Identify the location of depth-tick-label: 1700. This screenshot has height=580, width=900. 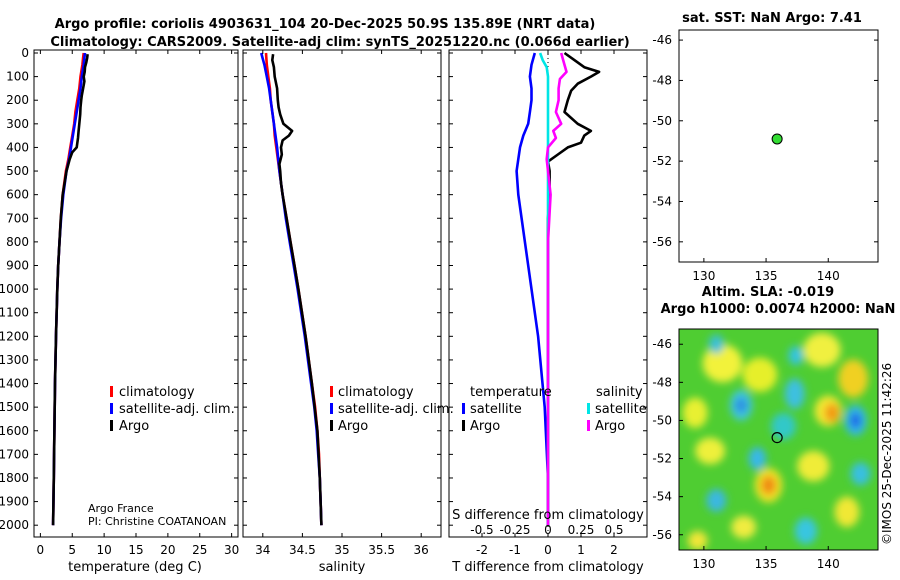
(14, 454).